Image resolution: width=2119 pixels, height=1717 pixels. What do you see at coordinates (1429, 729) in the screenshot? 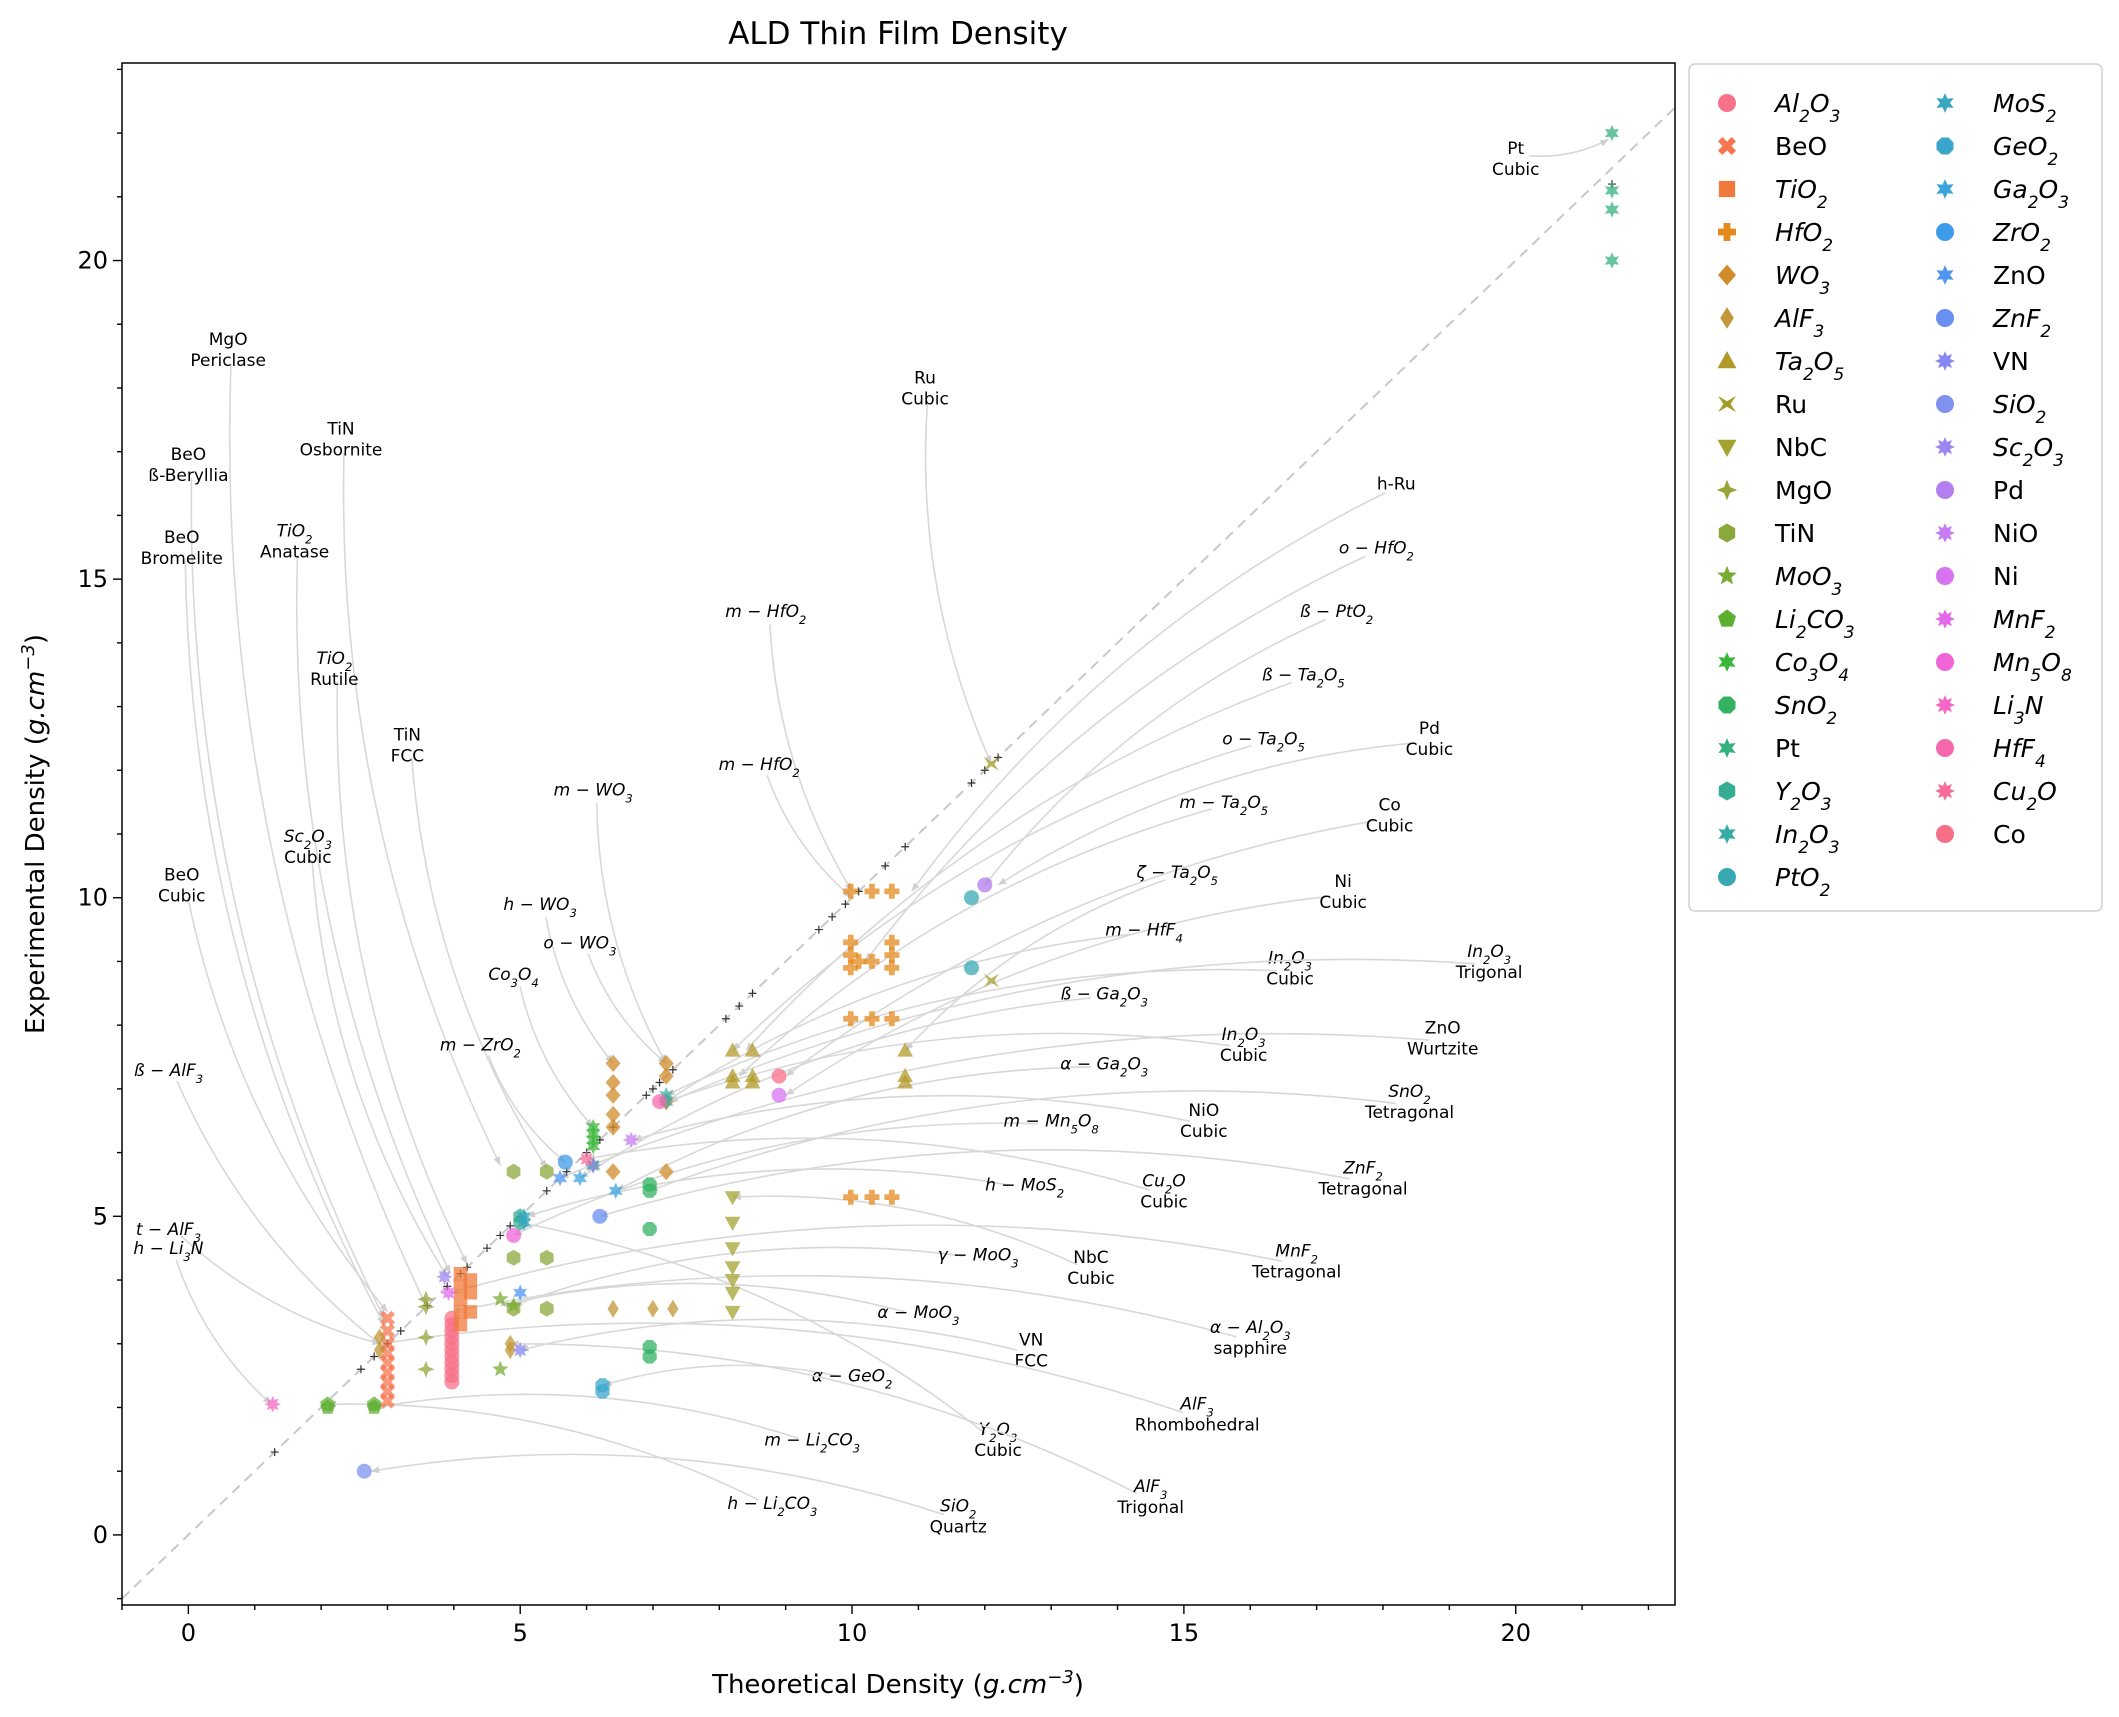
I see `annotation-label: Pd` at bounding box center [1429, 729].